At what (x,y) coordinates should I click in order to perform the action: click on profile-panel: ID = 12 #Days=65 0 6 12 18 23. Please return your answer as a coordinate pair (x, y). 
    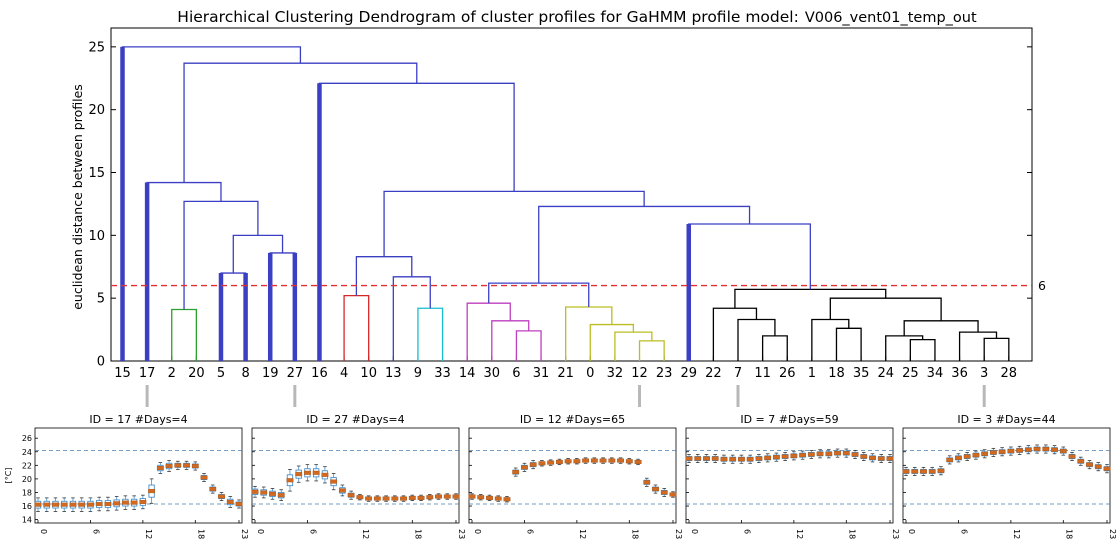
    Looking at the image, I should click on (575, 462).